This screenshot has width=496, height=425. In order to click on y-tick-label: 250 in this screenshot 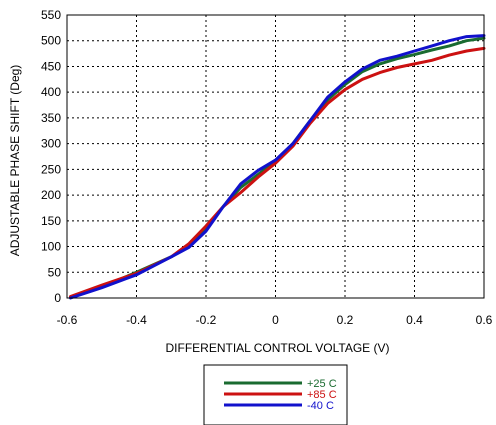, I will do `click(51, 169)`.